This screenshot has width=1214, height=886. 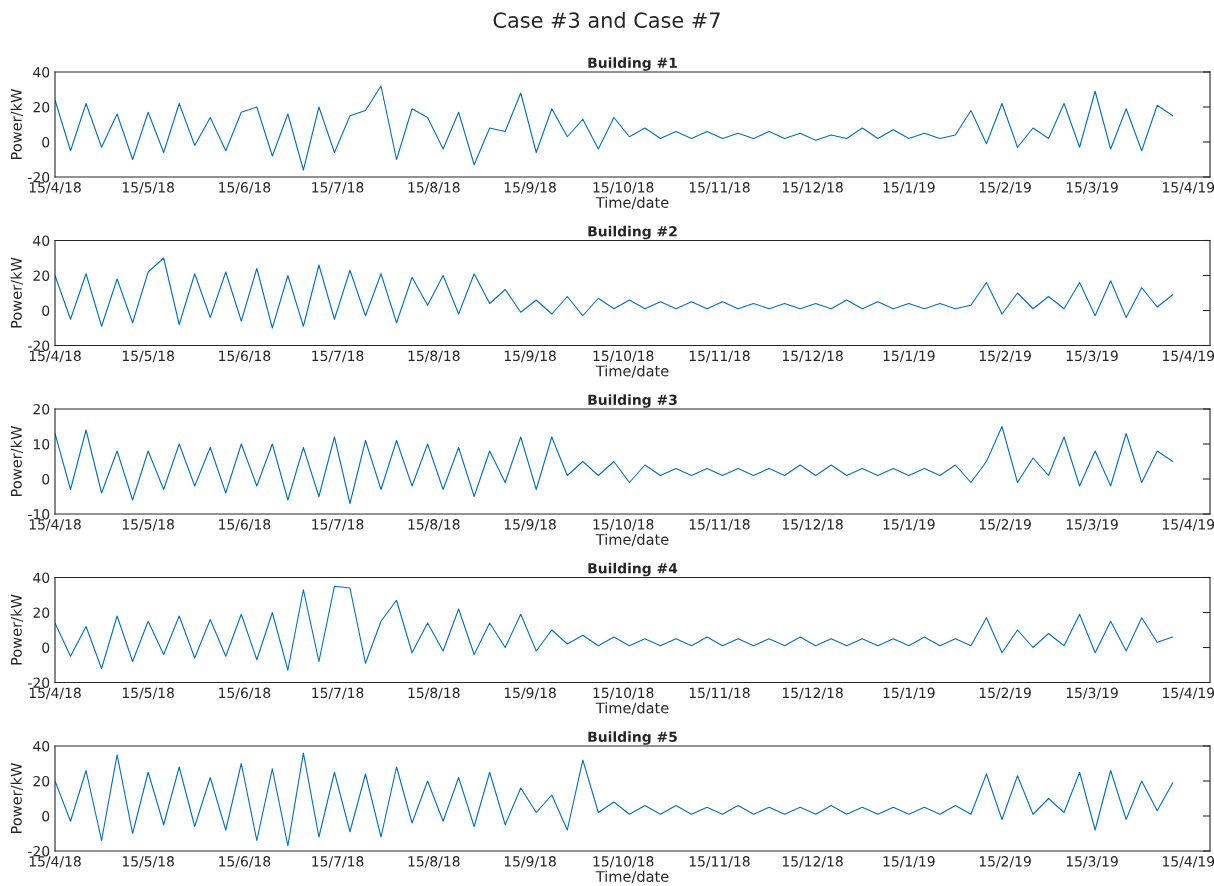 I want to click on y-tick-label: -10, so click(x=39, y=514).